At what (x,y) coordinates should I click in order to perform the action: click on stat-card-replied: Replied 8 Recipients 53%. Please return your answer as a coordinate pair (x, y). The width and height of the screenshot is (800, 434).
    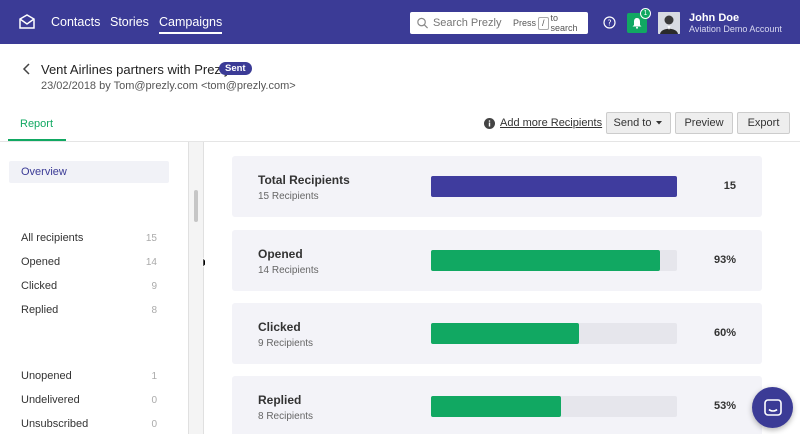
    Looking at the image, I should click on (497, 405).